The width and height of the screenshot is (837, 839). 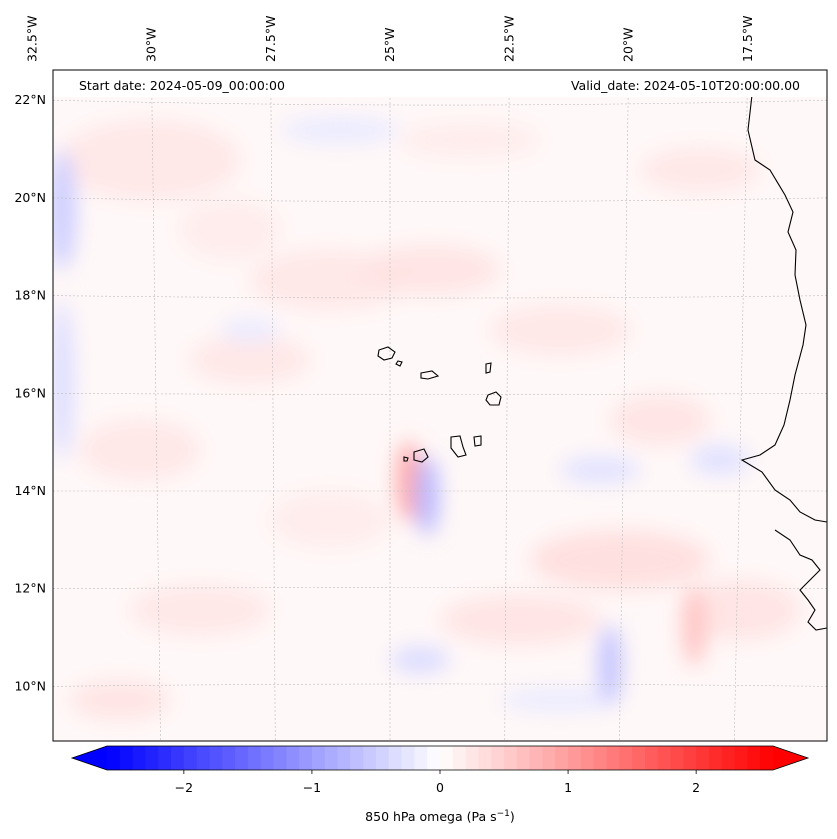 What do you see at coordinates (30, 588) in the screenshot?
I see `lat-tick-label: 12°N` at bounding box center [30, 588].